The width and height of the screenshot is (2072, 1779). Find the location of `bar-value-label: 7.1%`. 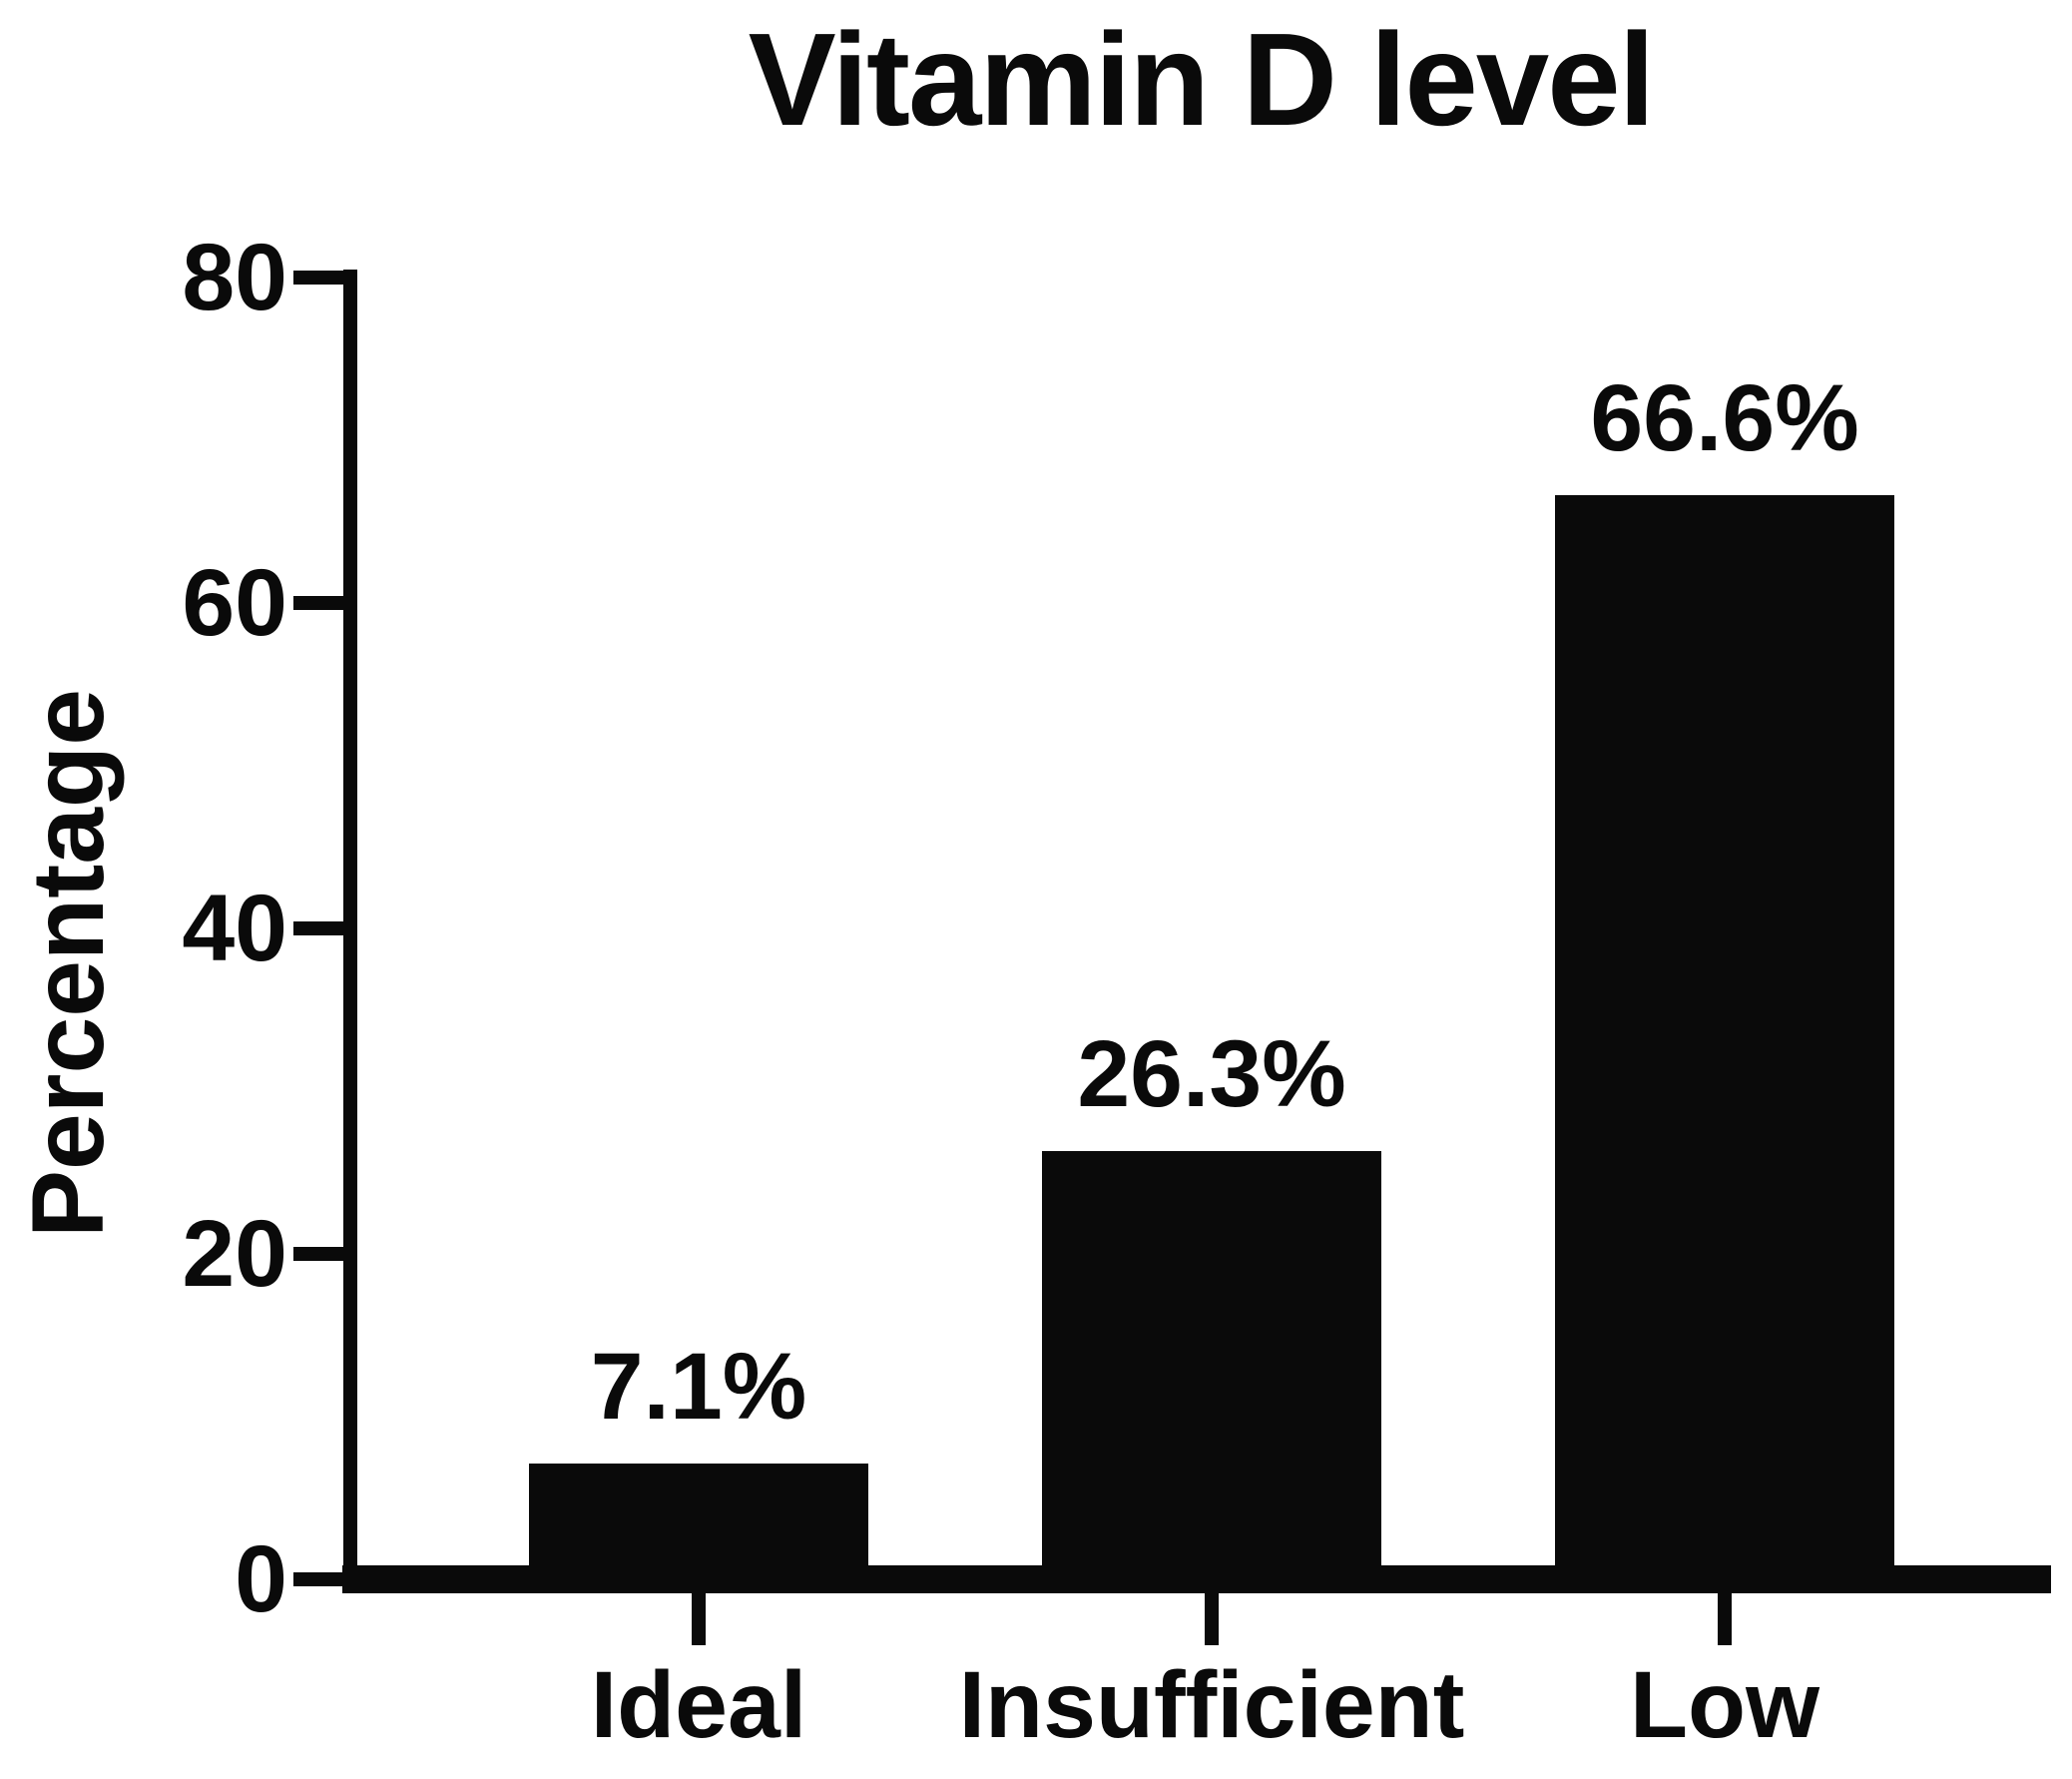

bar-value-label: 7.1% is located at coordinates (698, 1387).